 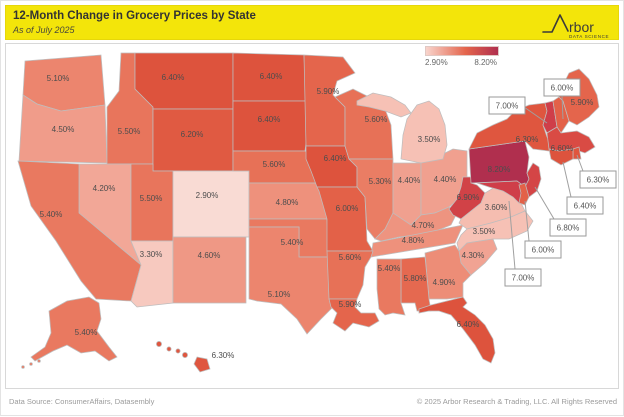 What do you see at coordinates (328, 91) in the screenshot?
I see `state-label-mn: 5.90%` at bounding box center [328, 91].